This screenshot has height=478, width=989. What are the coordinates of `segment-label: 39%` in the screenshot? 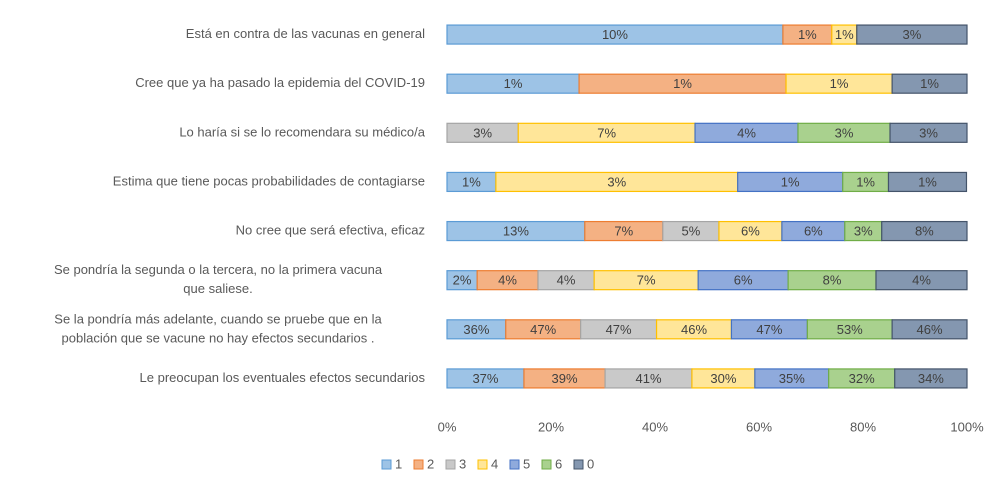 It's located at (565, 378).